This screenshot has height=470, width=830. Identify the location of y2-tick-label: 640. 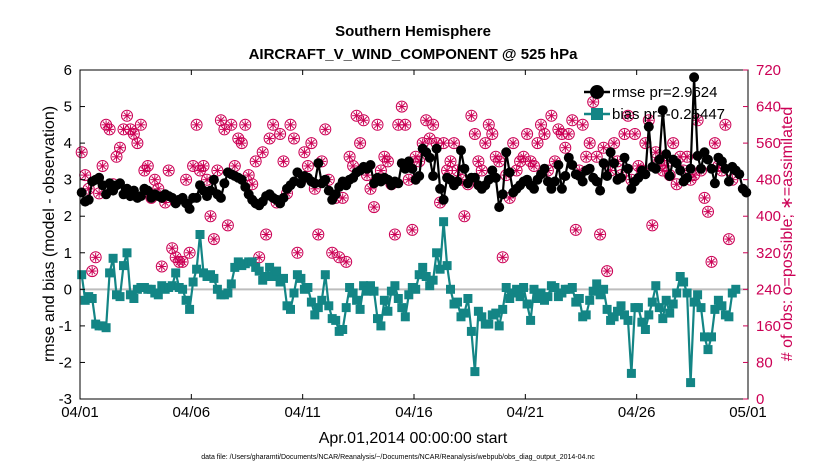
(768, 107).